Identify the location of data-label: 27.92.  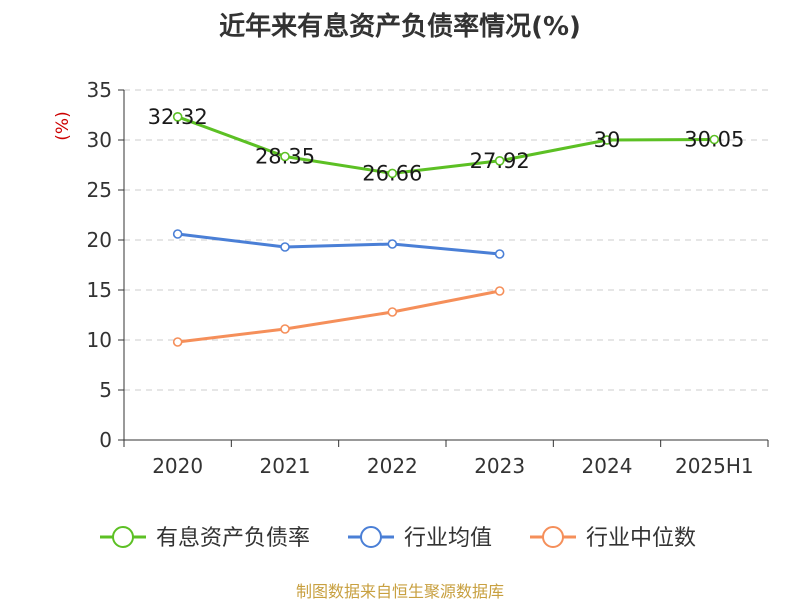
(500, 161).